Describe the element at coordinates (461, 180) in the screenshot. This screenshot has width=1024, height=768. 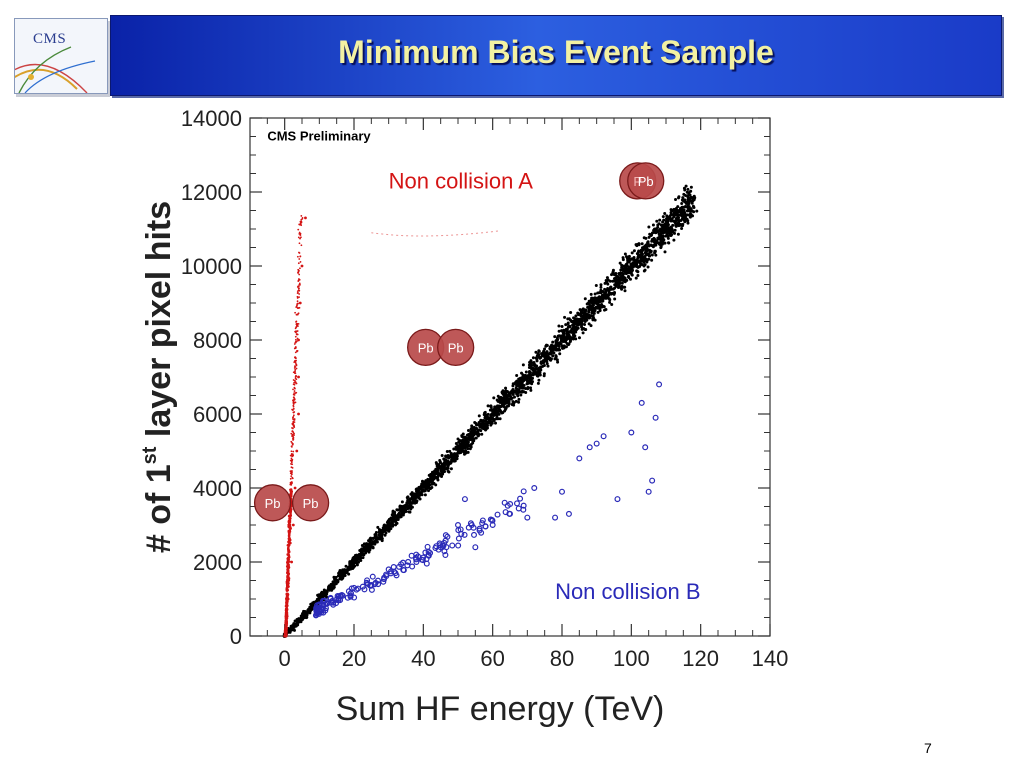
I see `non-collision-a-label: Non collision A` at that location.